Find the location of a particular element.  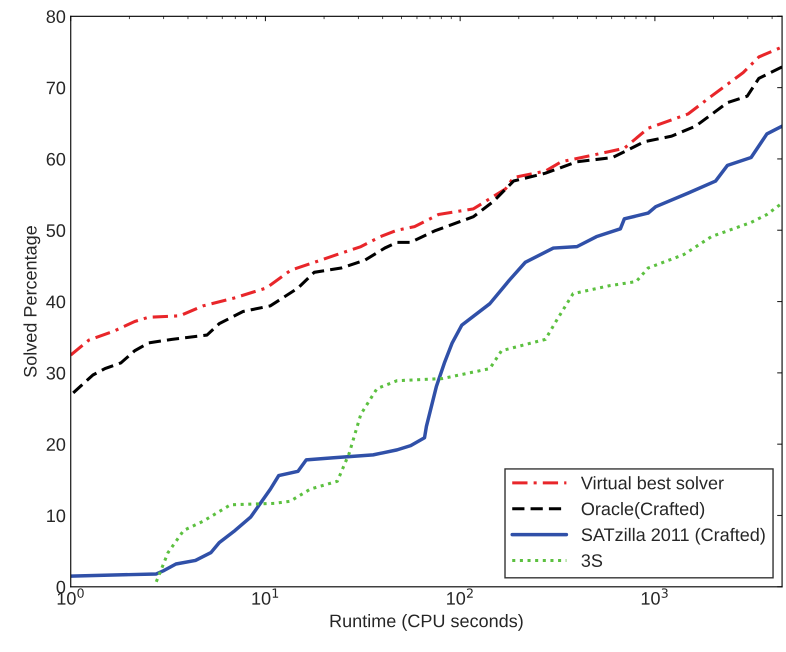

y-tick-label: 10 is located at coordinates (56, 515).